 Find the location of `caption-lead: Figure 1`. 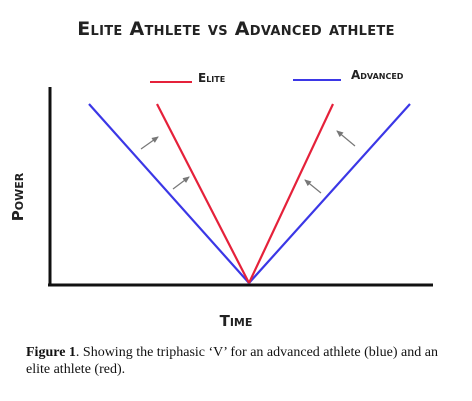

caption-lead: Figure 1 is located at coordinates (51, 352).